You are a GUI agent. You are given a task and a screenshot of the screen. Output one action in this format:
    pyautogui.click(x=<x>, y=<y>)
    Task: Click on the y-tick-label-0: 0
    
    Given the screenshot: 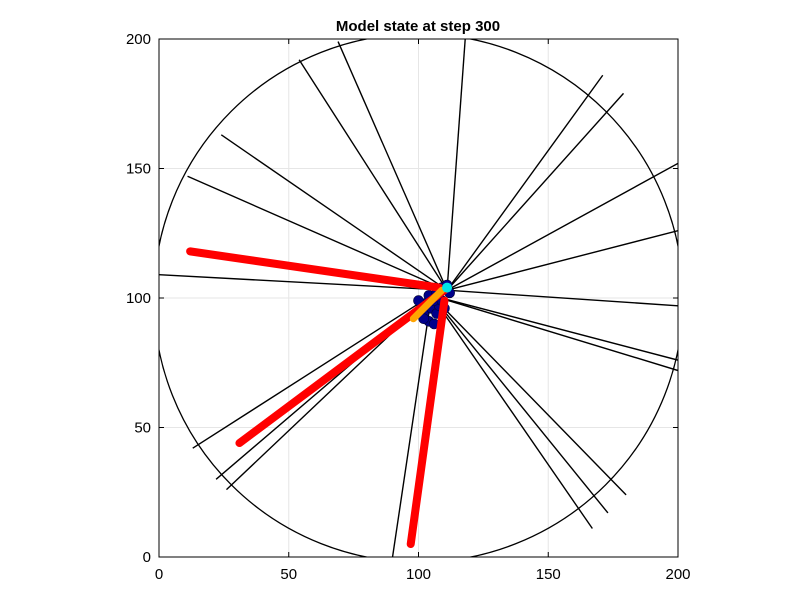 What is the action you would take?
    pyautogui.click(x=147, y=557)
    